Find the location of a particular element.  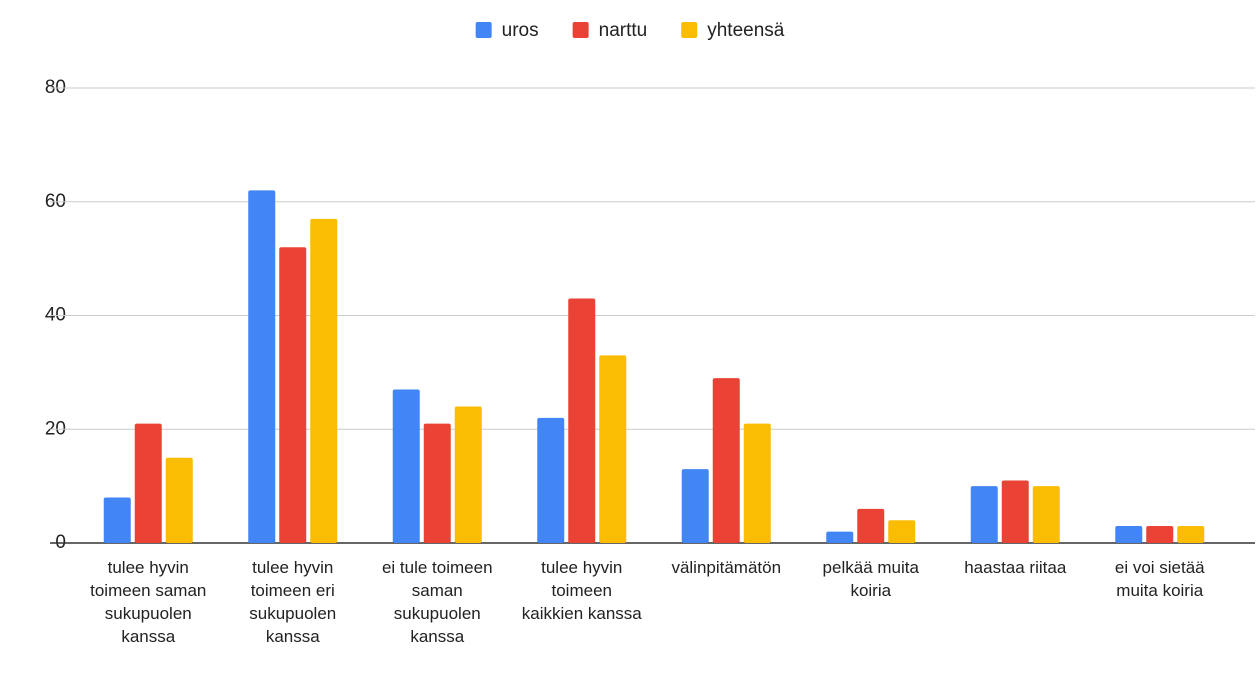

legend-label: uros is located at coordinates (520, 30).